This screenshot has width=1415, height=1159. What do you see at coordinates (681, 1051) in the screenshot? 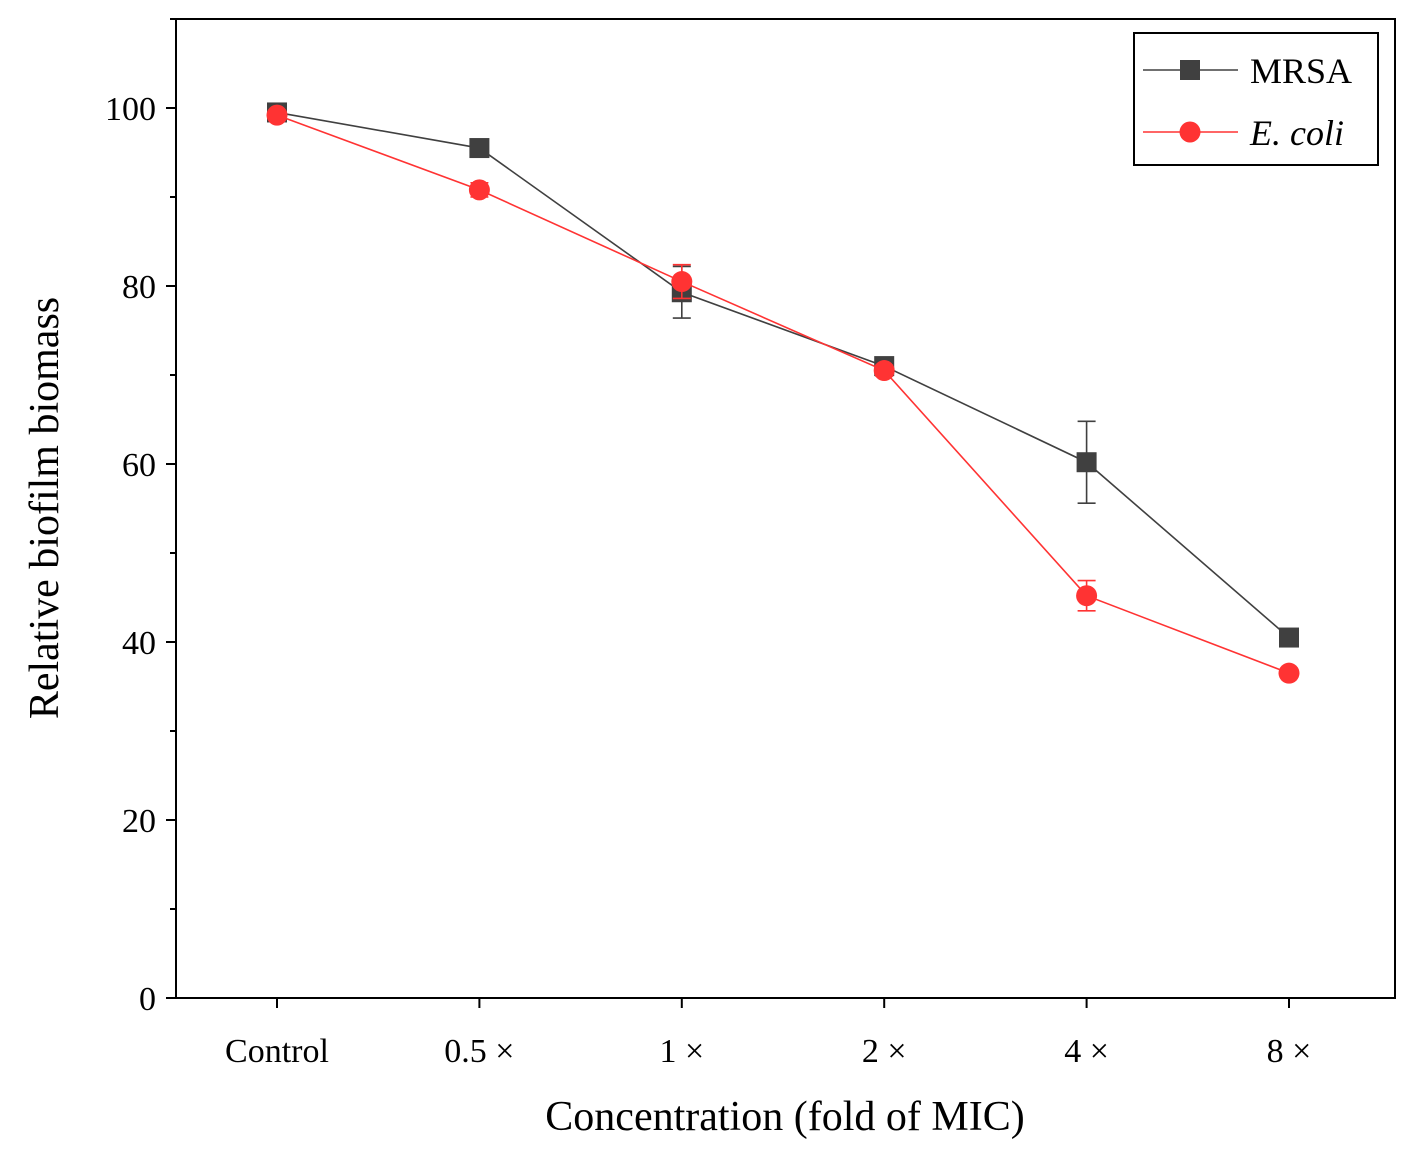
I see `x-tick-label: 1 ×` at bounding box center [681, 1051].